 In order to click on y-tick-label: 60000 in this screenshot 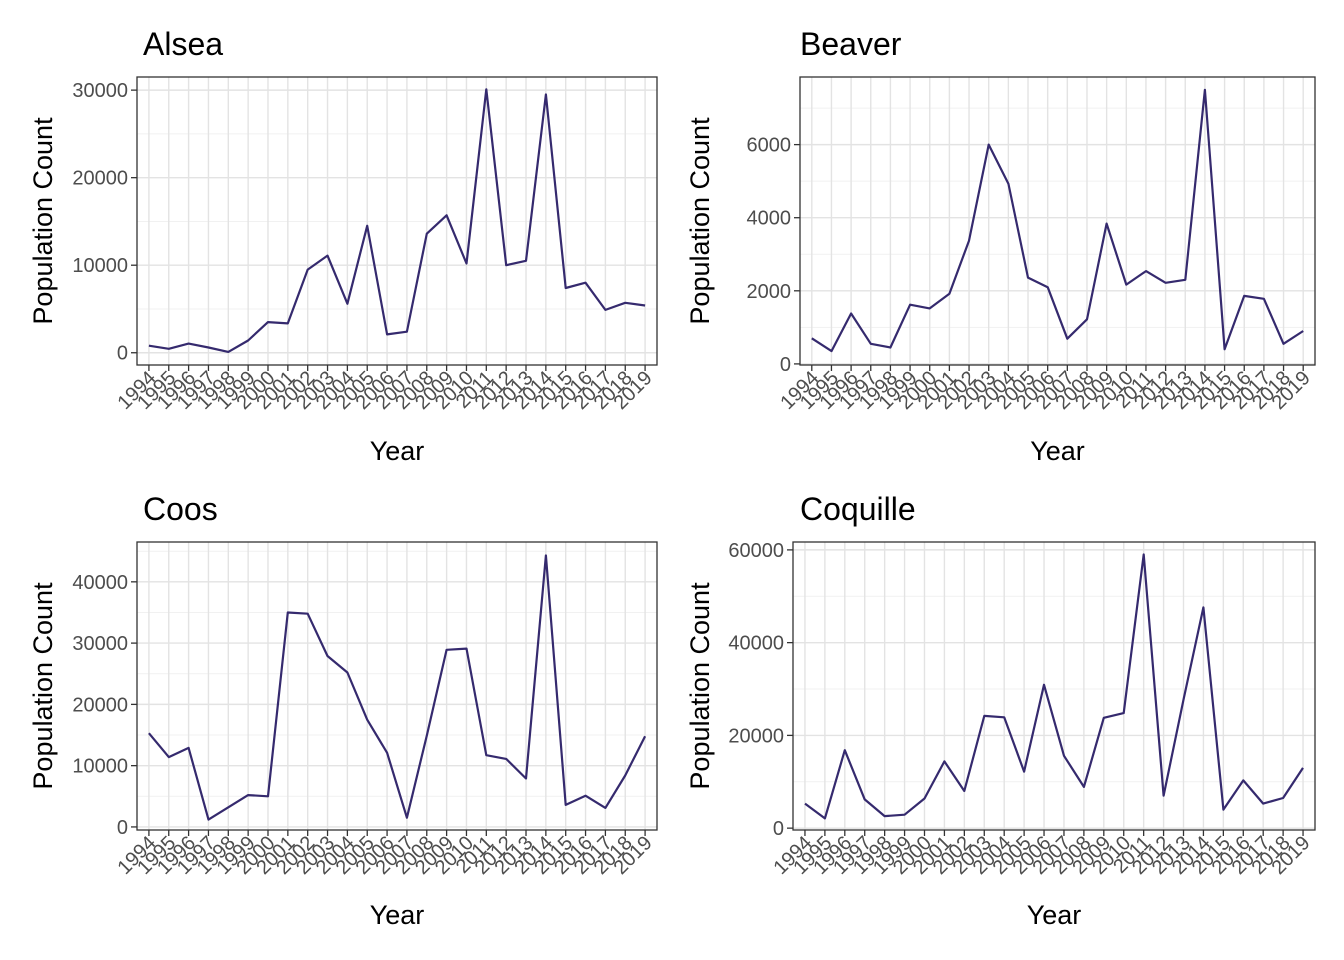, I will do `click(756, 551)`.